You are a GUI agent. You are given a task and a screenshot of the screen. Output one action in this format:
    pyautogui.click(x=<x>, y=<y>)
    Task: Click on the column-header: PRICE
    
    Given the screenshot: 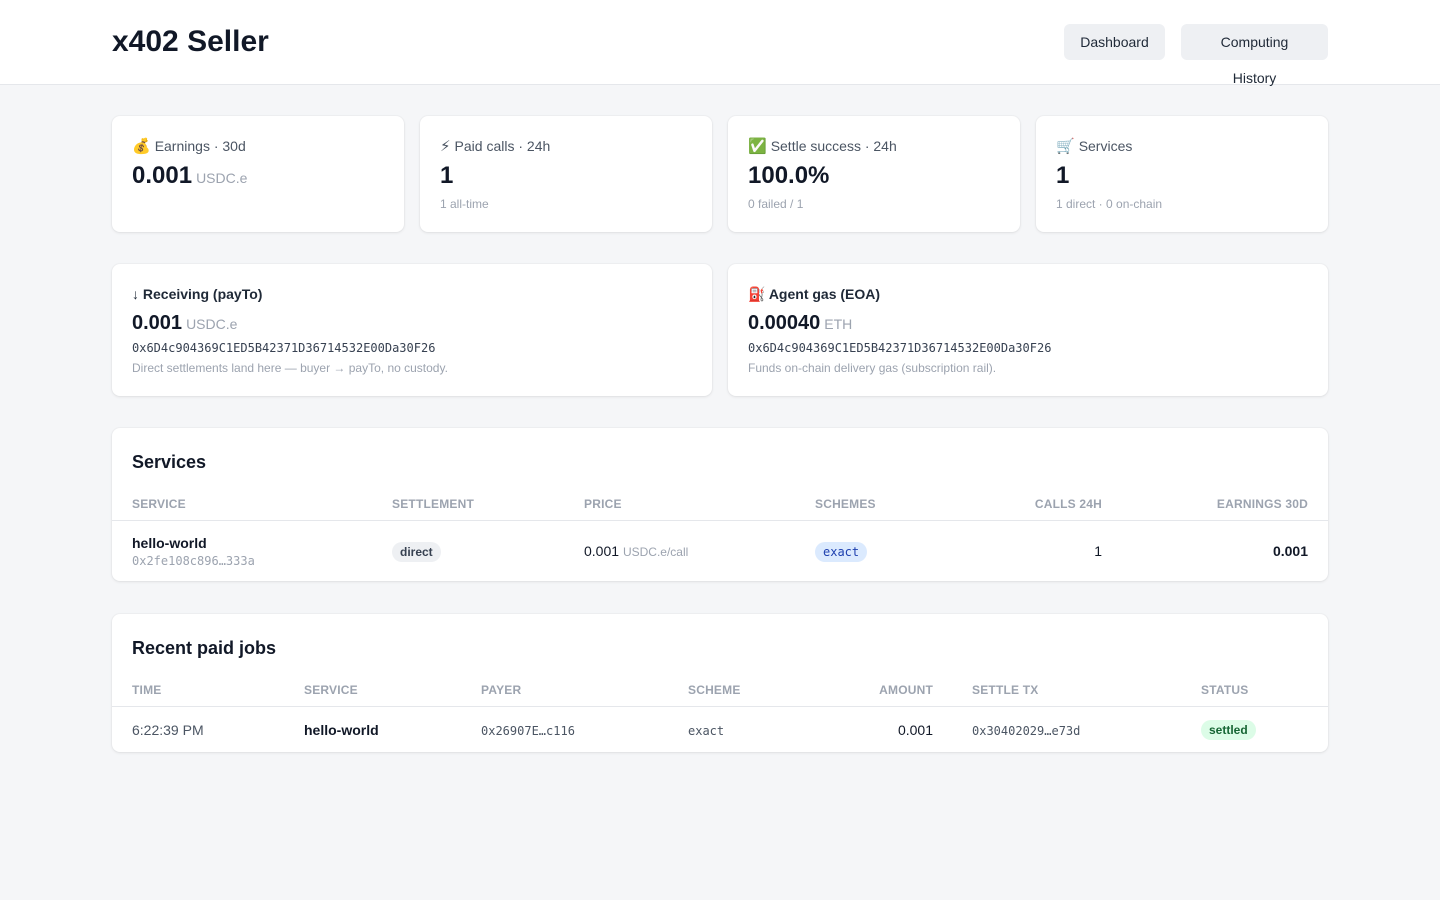 What is the action you would take?
    pyautogui.click(x=603, y=504)
    